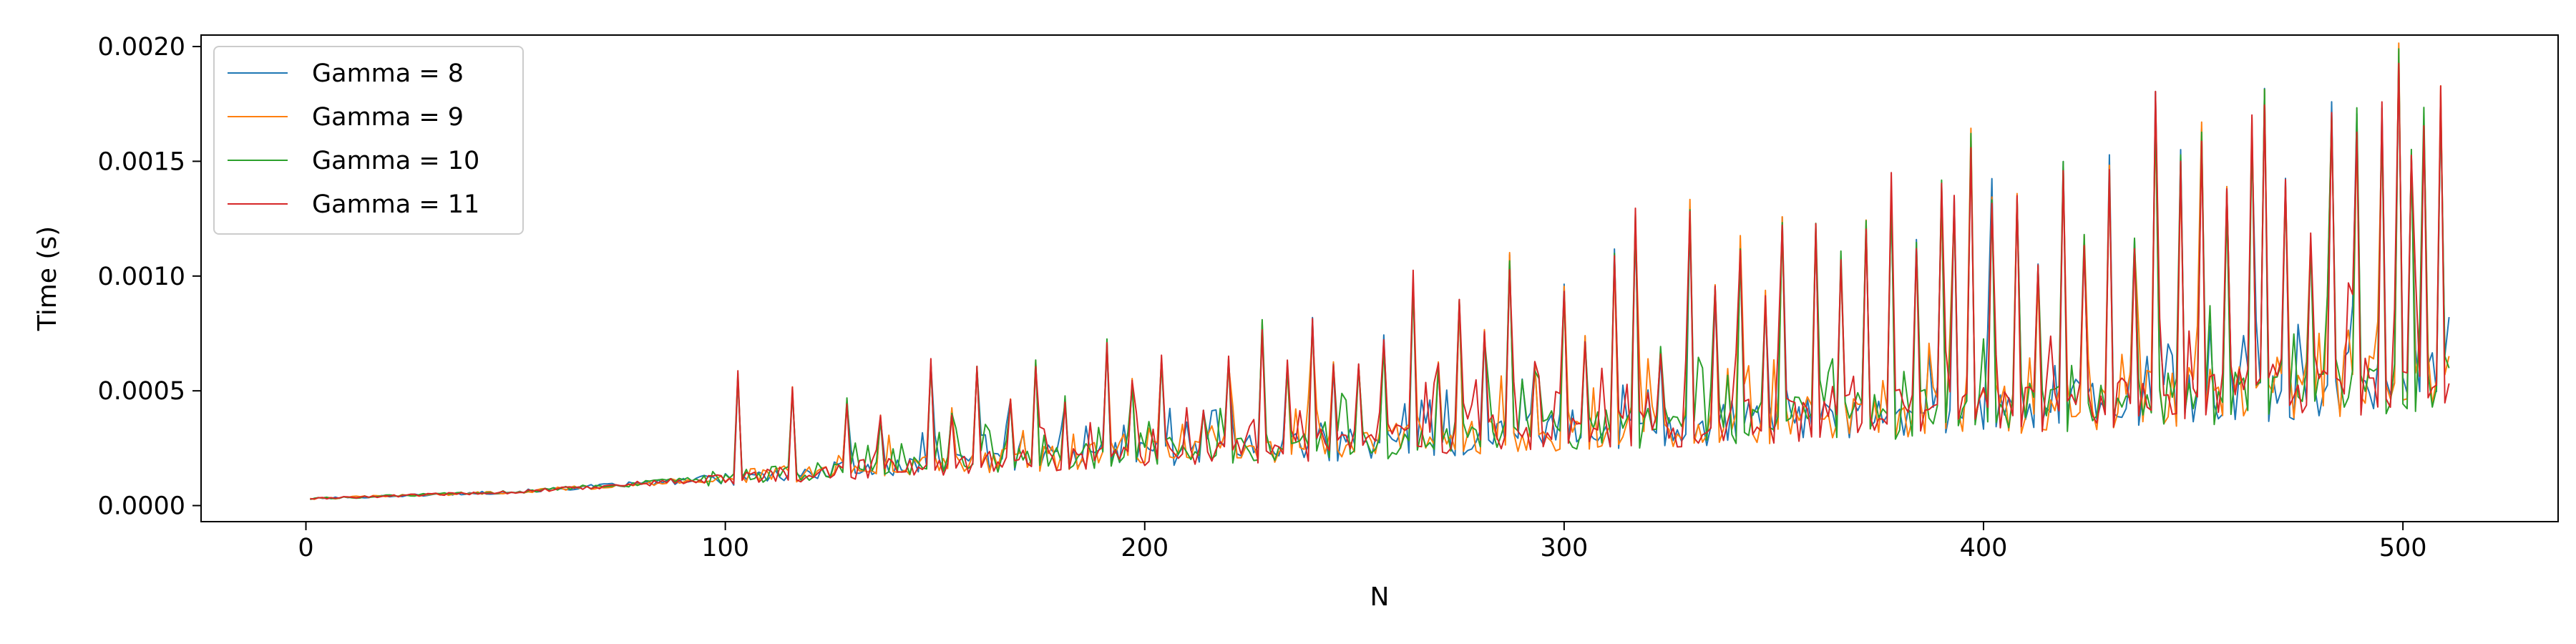 This screenshot has width=2576, height=644. I want to click on legend-label: Gamma = 11, so click(395, 204).